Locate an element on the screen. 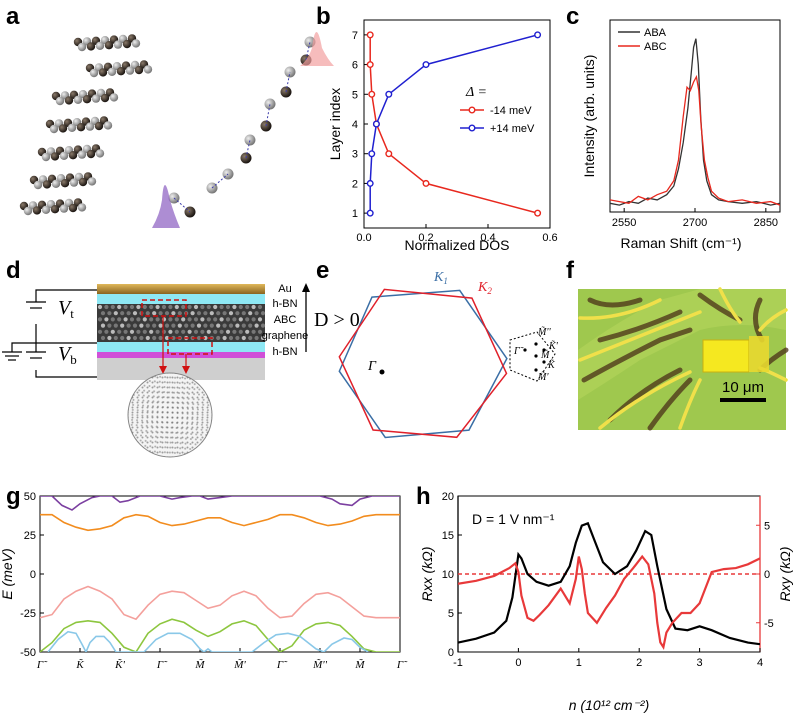  bottom-gate-layer is located at coordinates (181, 355).